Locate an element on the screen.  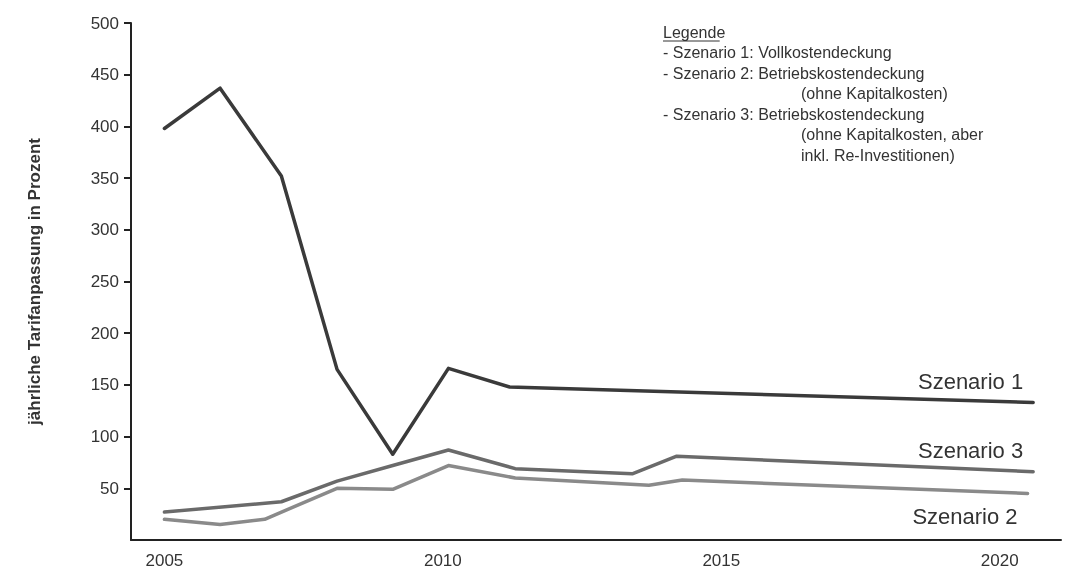
annotation: - Szenario 3: Betriebskostendeckung (ohne Kapitalkosten, aber inkl. Re-Investitionen) is located at coordinates (824, 134).